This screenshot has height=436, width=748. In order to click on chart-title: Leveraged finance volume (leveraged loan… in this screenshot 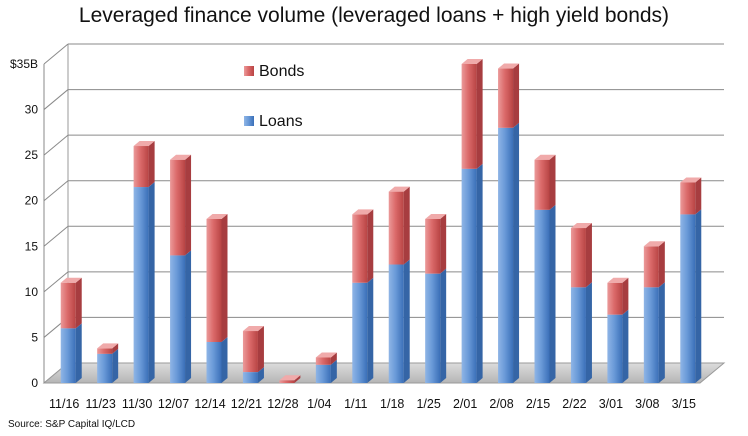, I will do `click(374, 15)`.